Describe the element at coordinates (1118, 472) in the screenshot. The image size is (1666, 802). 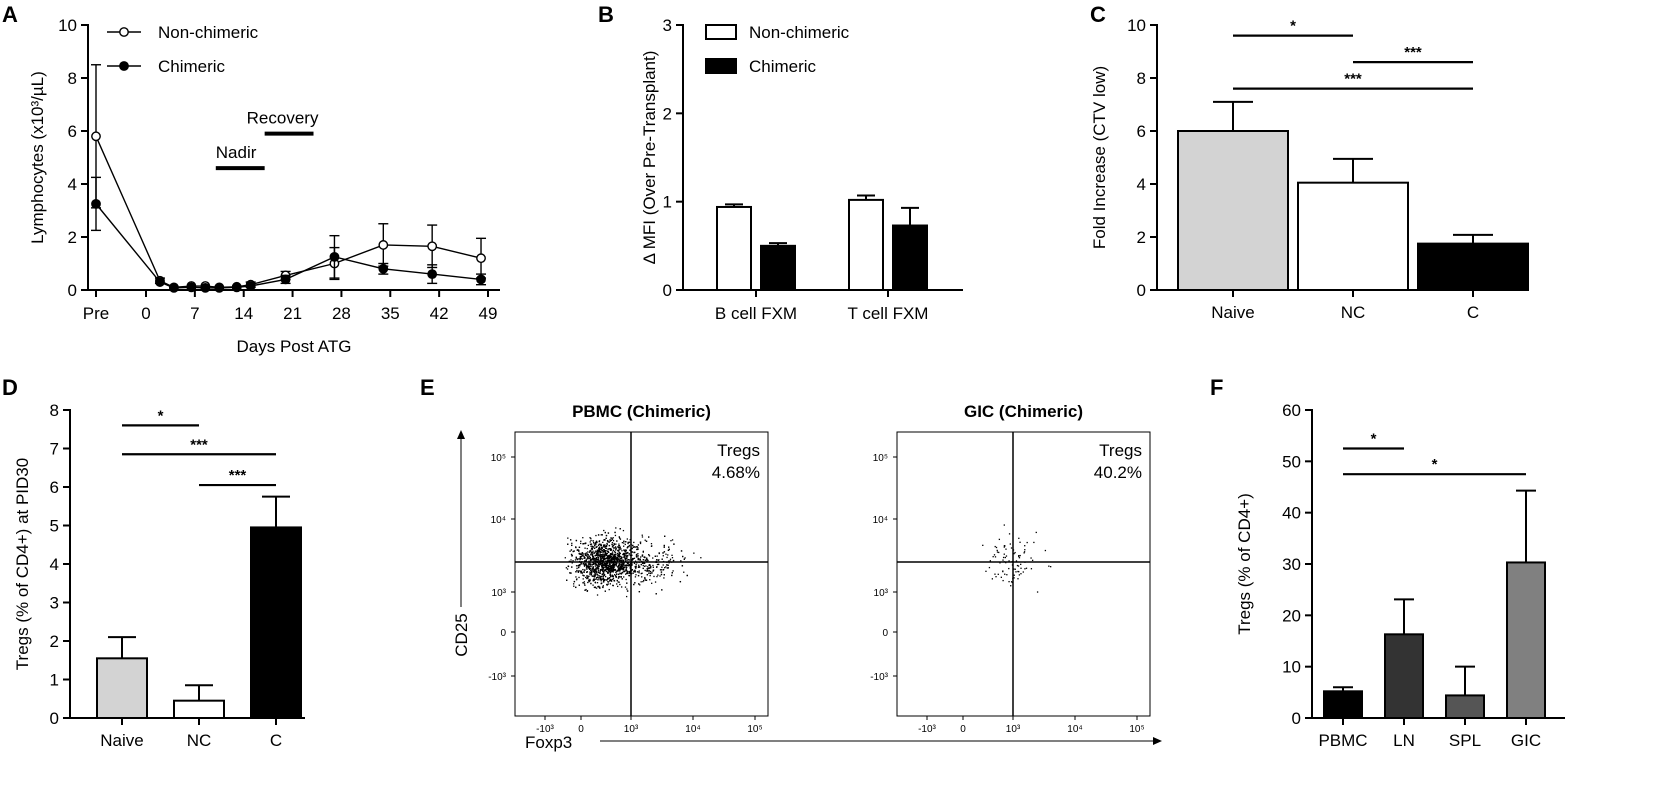
I see `panel-e-plot-2-gate-value: 40.2%` at that location.